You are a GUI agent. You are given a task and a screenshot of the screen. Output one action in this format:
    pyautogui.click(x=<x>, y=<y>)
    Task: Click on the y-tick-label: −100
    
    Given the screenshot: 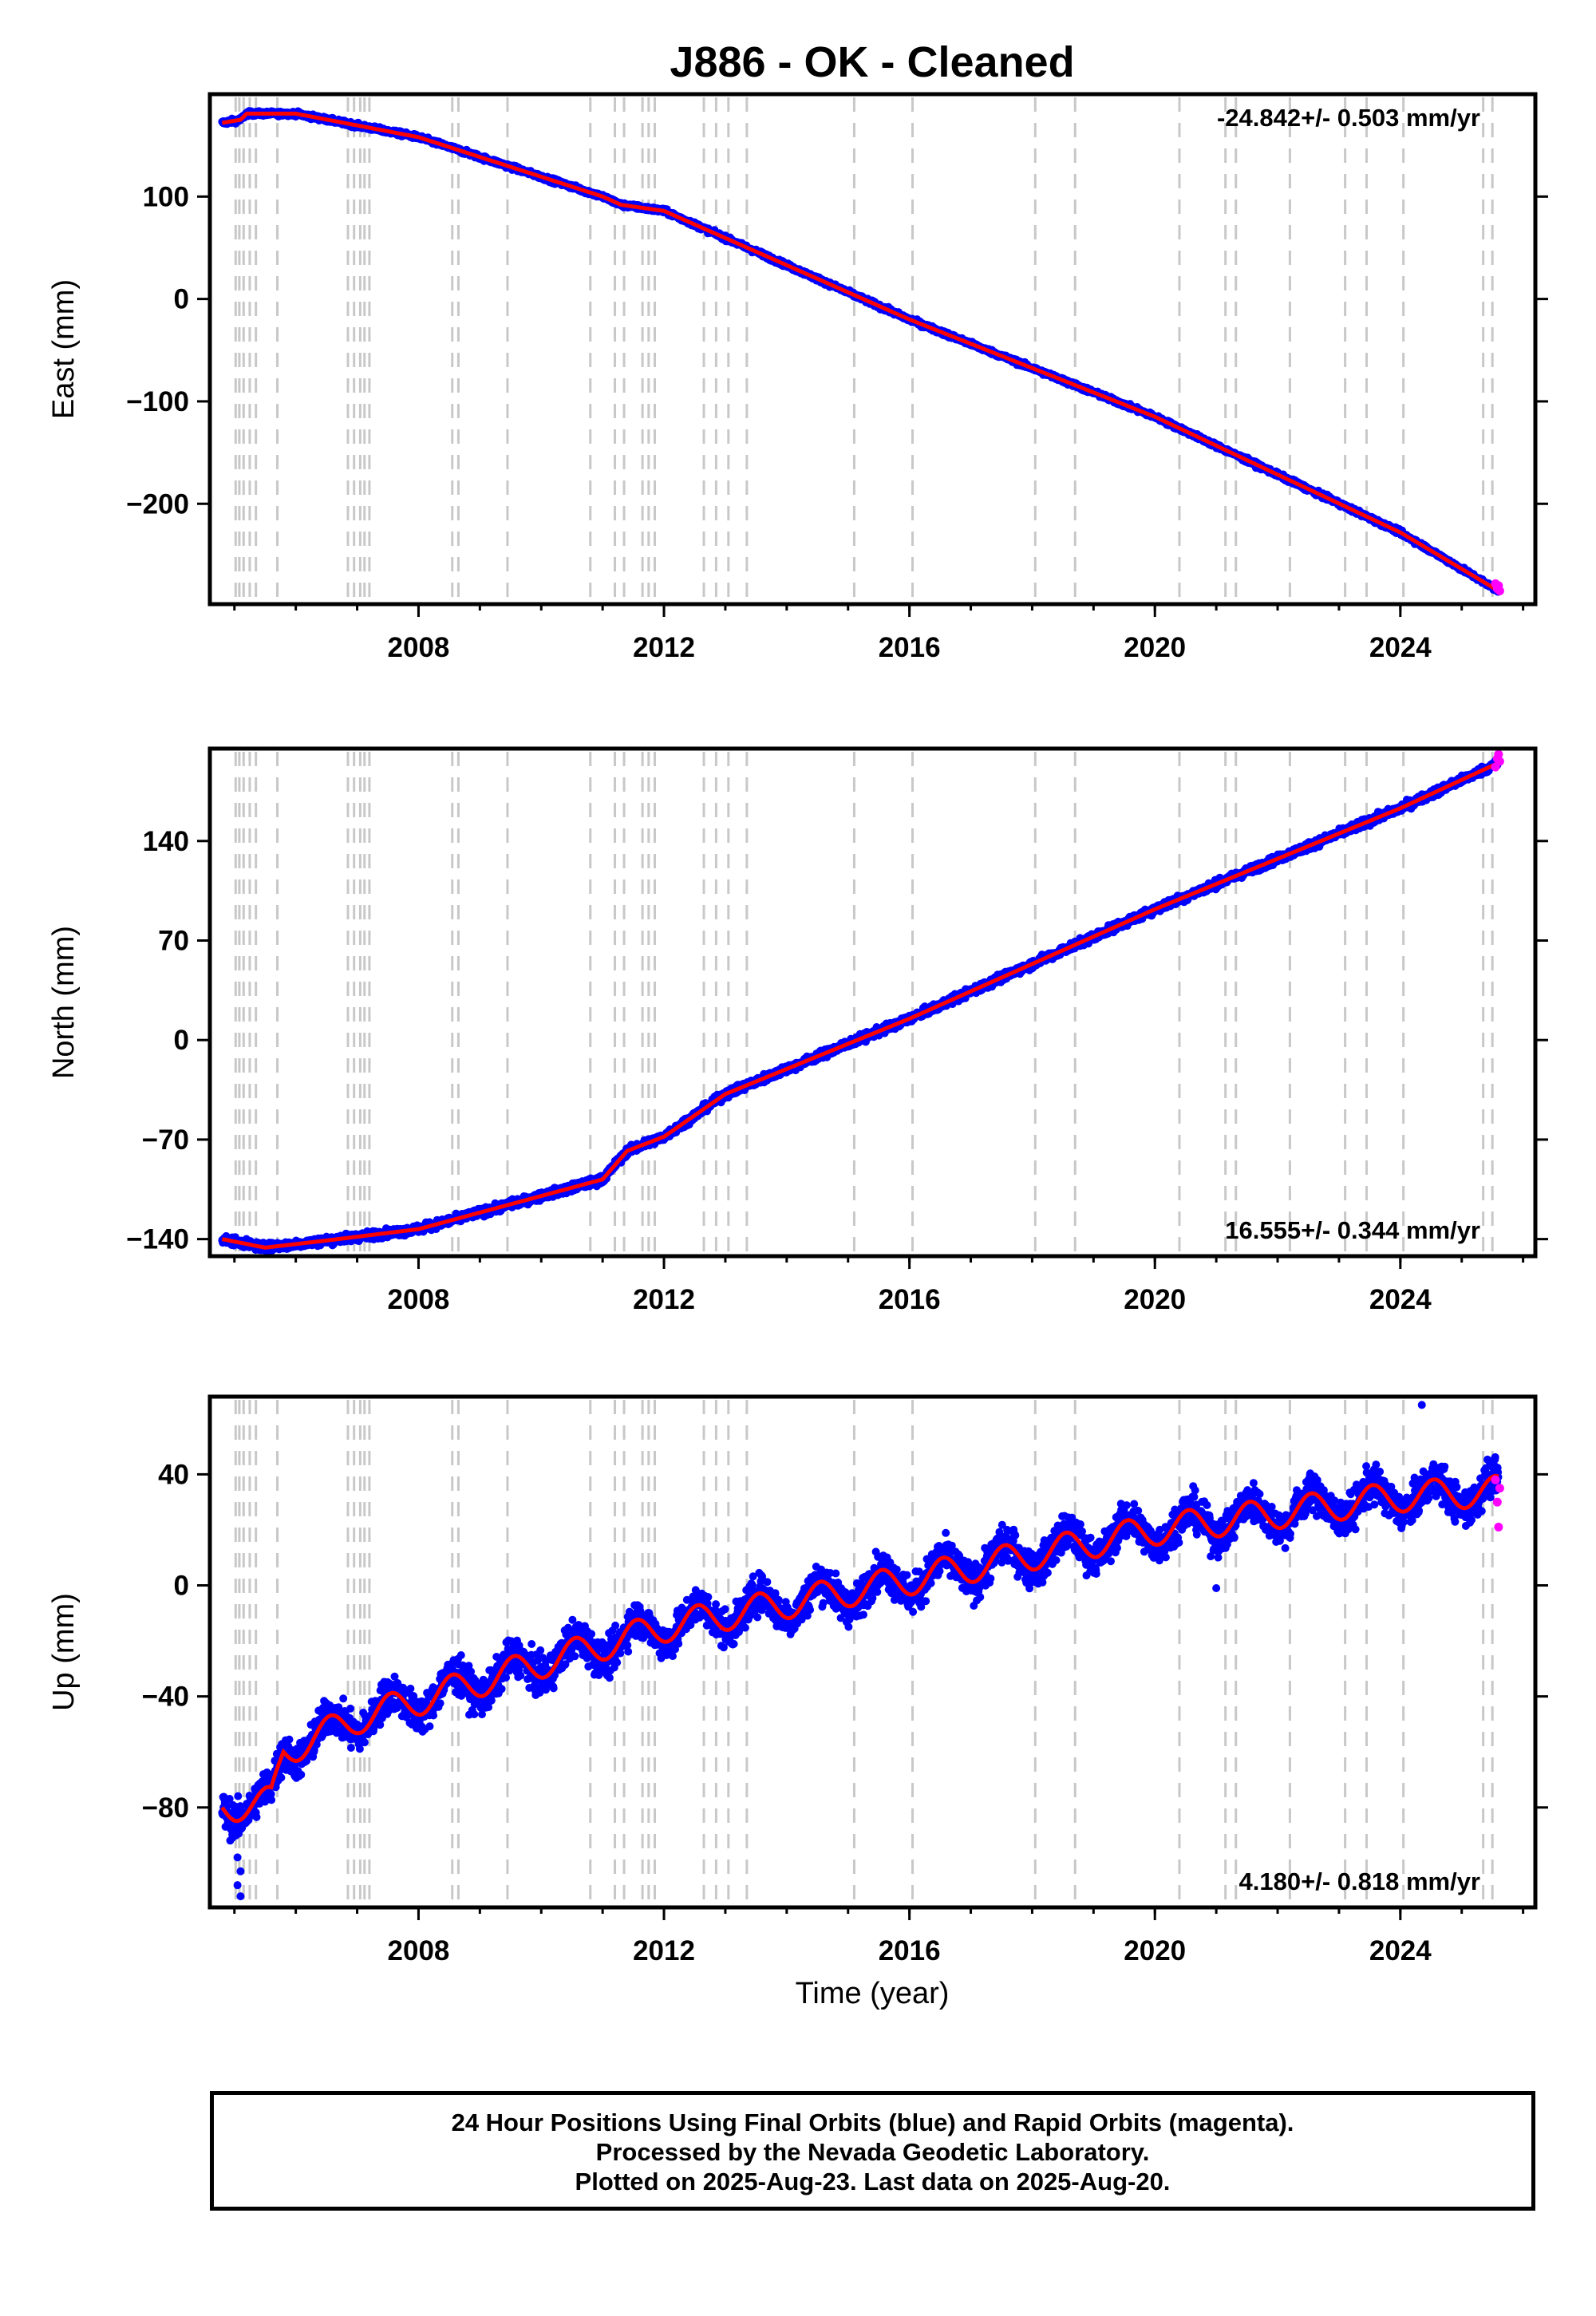 What is the action you would take?
    pyautogui.click(x=157, y=401)
    